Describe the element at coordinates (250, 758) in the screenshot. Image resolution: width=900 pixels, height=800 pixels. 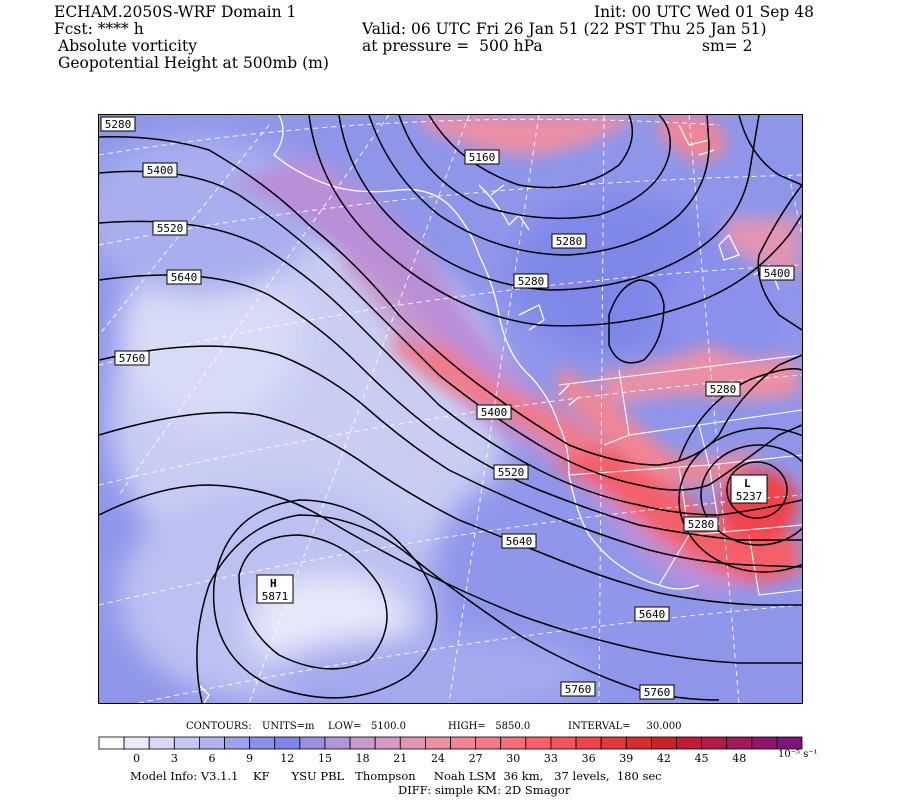
I see `colorbar-tick-label: 9` at that location.